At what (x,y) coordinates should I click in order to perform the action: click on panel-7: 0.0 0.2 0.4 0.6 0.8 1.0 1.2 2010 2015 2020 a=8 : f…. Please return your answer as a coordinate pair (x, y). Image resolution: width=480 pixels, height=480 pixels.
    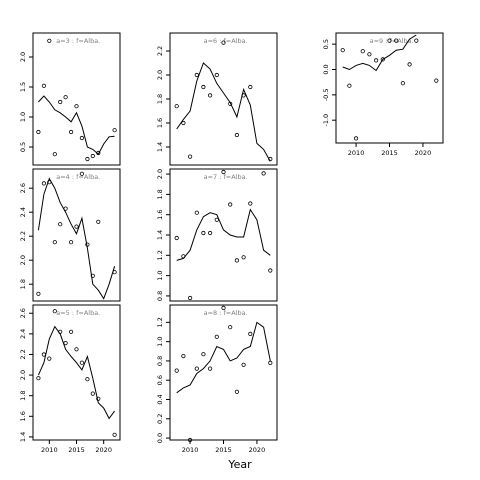
    Looking at the image, I should click on (217, 379).